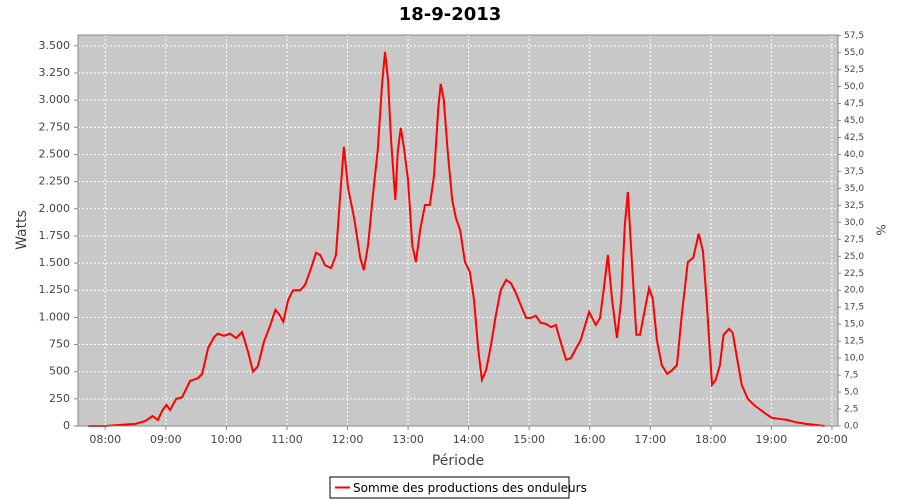 This screenshot has width=900, height=500. Describe the element at coordinates (105, 439) in the screenshot. I see `x-tick-label: 08:00` at that location.